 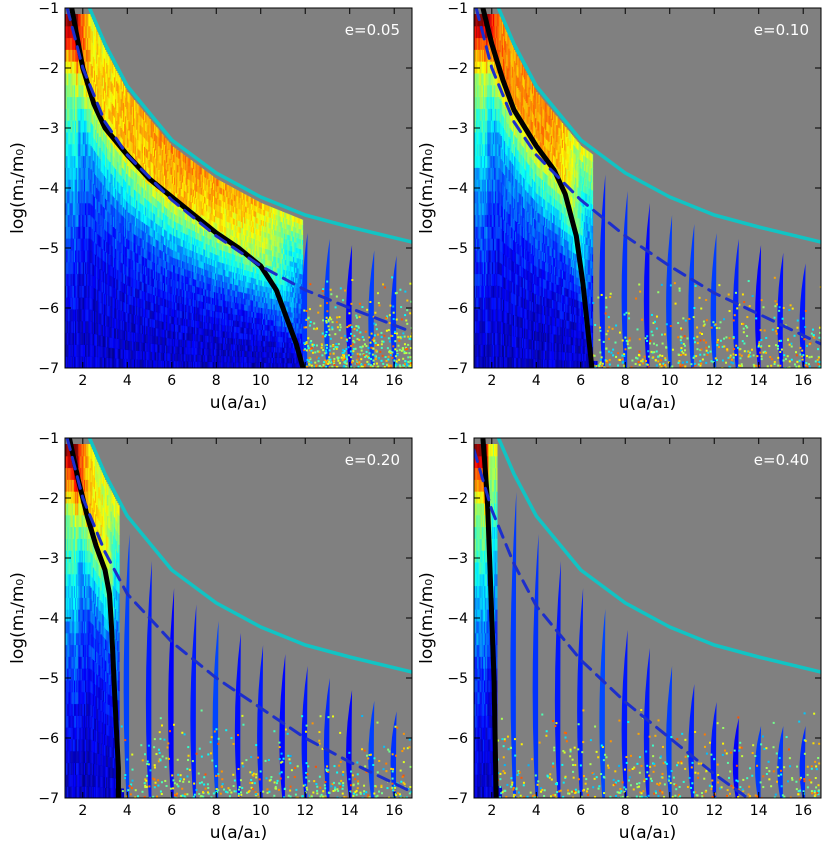 I want to click on panel-eccentricity-label: e=0.20, so click(x=372, y=460).